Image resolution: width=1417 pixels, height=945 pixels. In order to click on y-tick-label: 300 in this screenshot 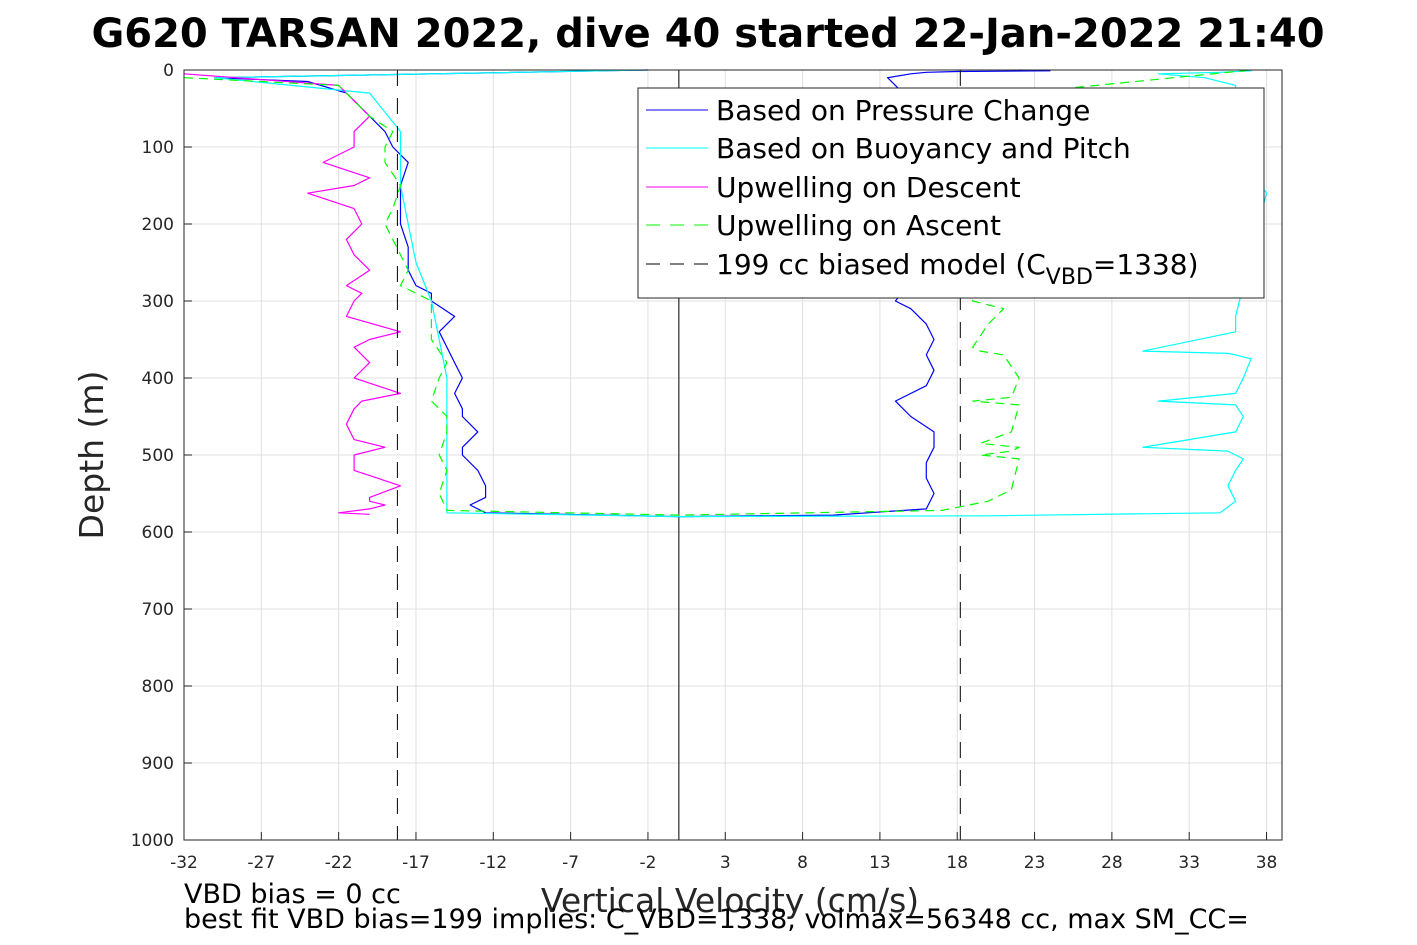, I will do `click(158, 302)`.